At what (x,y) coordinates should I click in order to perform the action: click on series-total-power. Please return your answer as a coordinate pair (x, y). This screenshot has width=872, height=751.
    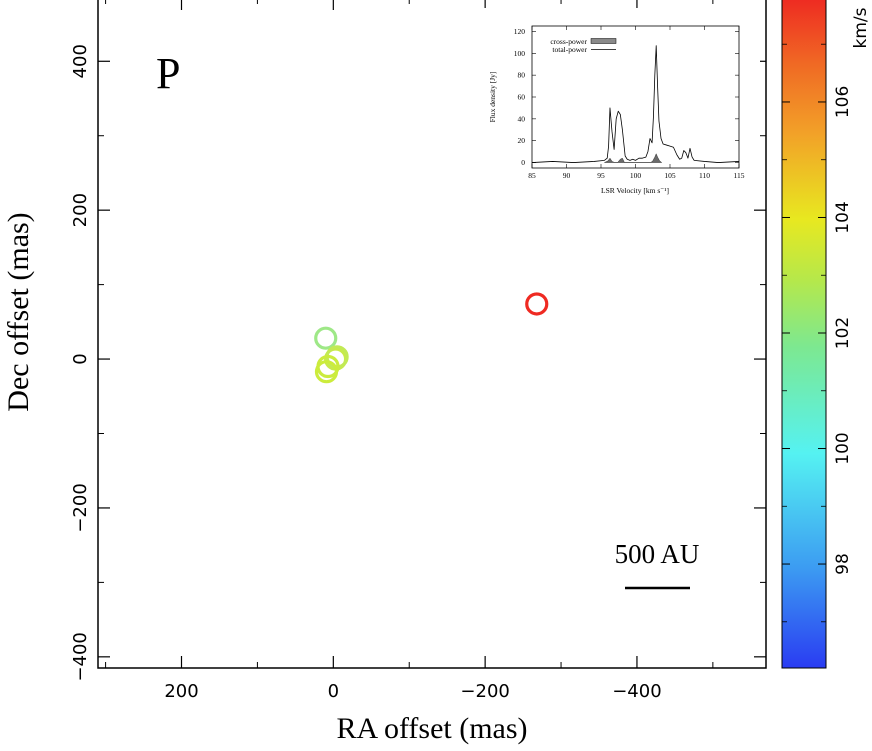
    Looking at the image, I should click on (635, 104).